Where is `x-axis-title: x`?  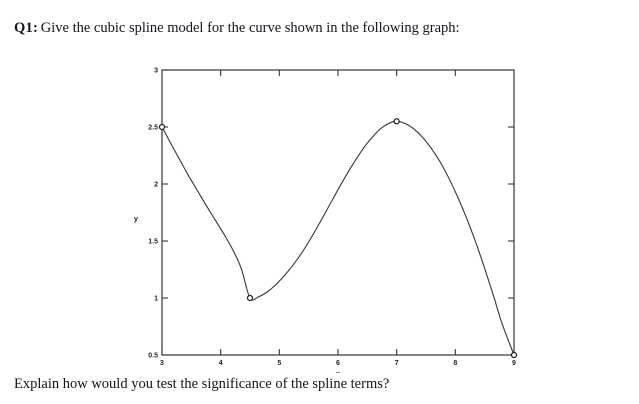 x-axis-title: x is located at coordinates (338, 371).